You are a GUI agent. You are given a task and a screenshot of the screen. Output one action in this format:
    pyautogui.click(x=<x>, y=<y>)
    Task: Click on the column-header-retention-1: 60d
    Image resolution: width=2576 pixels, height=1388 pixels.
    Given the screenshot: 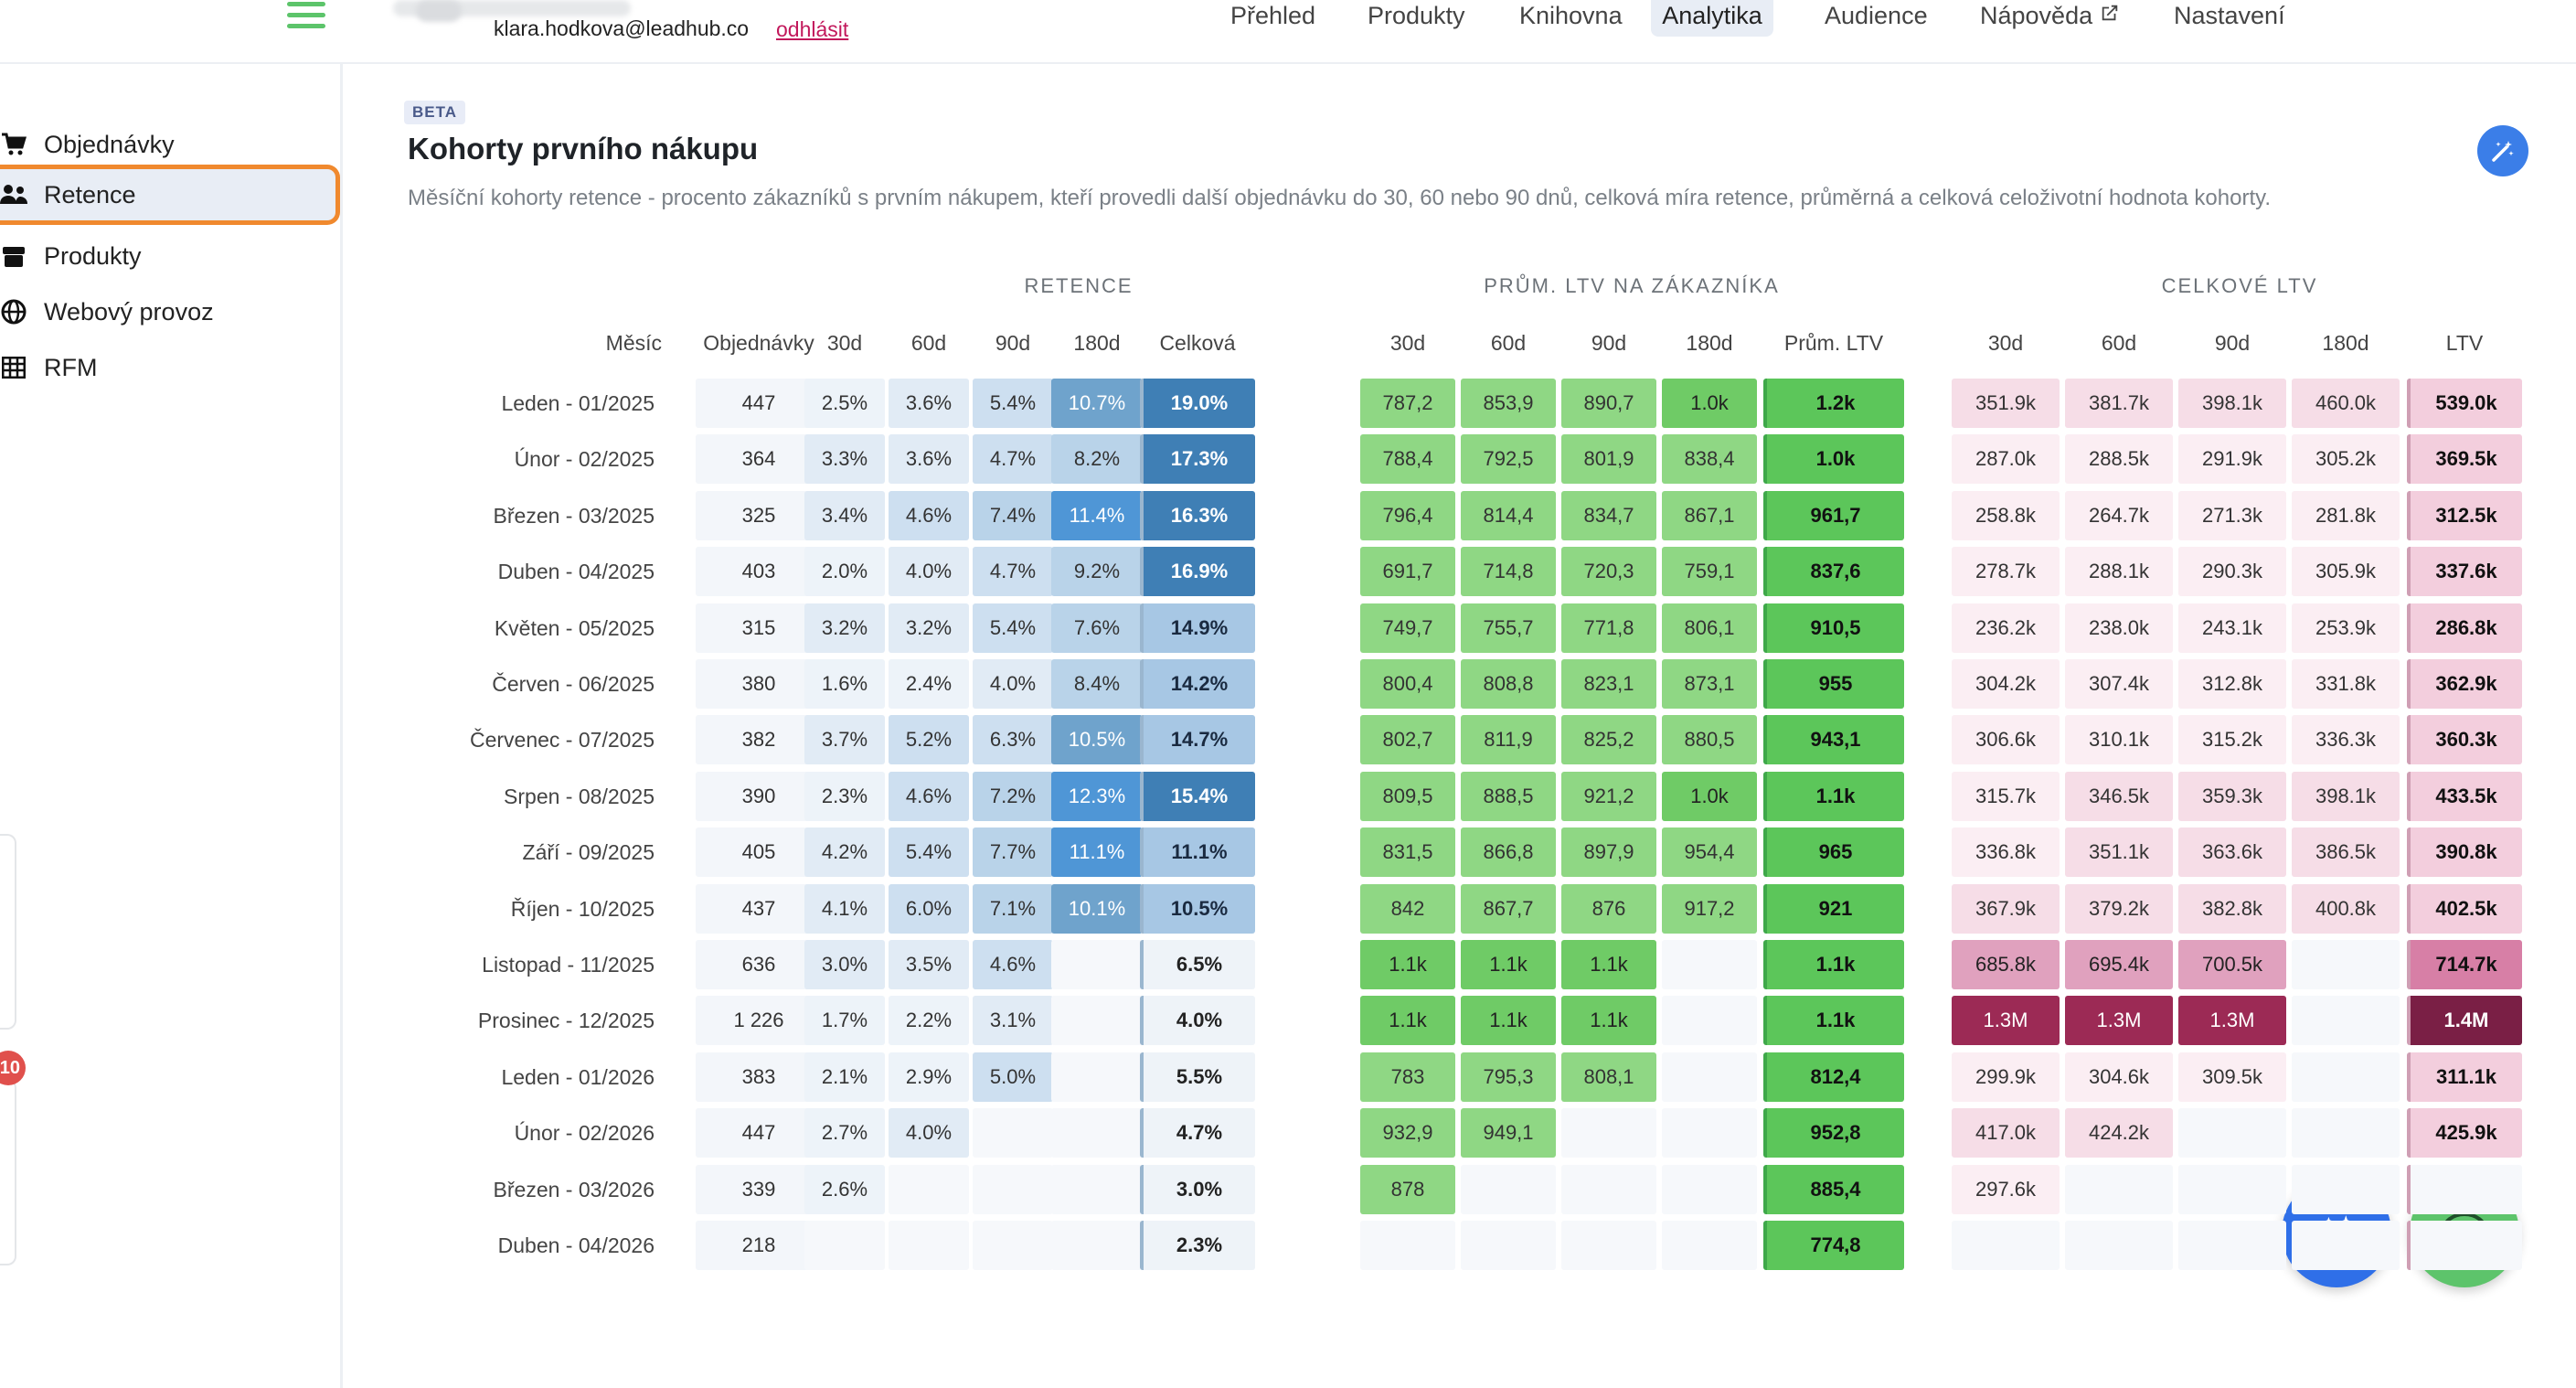 What is the action you would take?
    pyautogui.click(x=928, y=343)
    